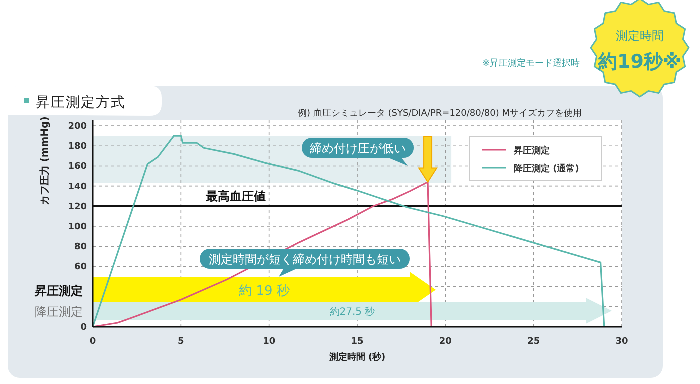  I want to click on y-tick-label: 60, so click(80, 267).